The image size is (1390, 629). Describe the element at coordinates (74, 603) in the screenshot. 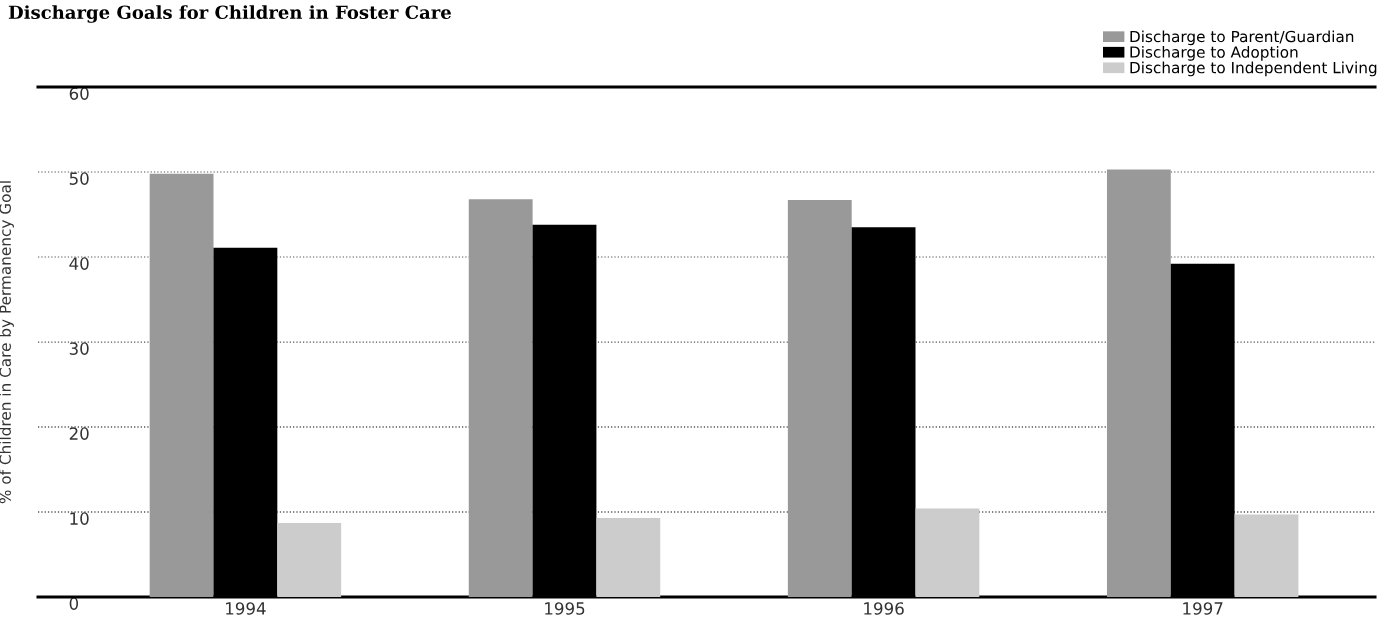

I see `y-tick-label: 0` at that location.